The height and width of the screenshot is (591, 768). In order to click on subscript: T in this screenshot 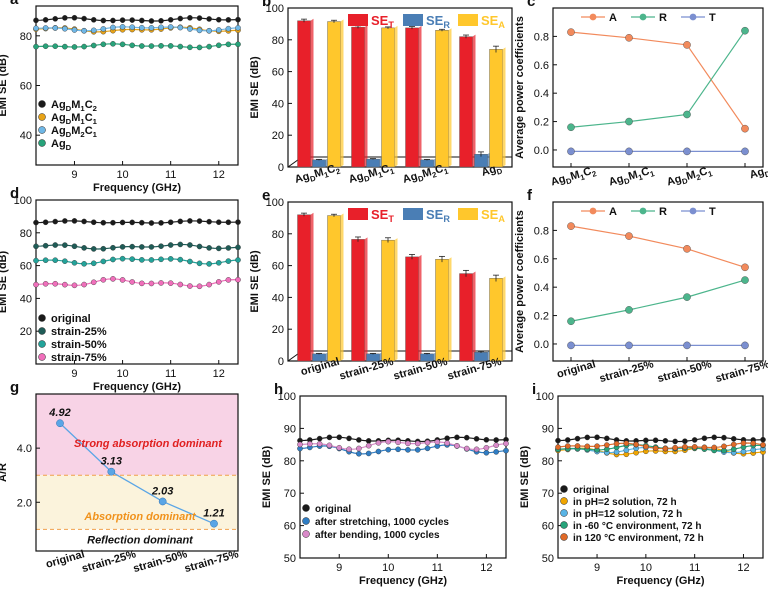, I will do `click(391, 219)`.